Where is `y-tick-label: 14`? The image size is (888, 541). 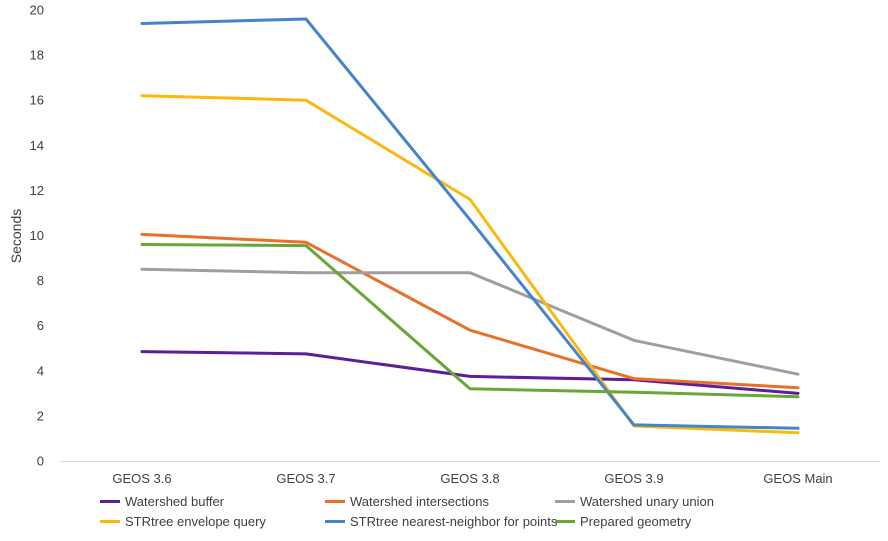
y-tick-label: 14 is located at coordinates (37, 145).